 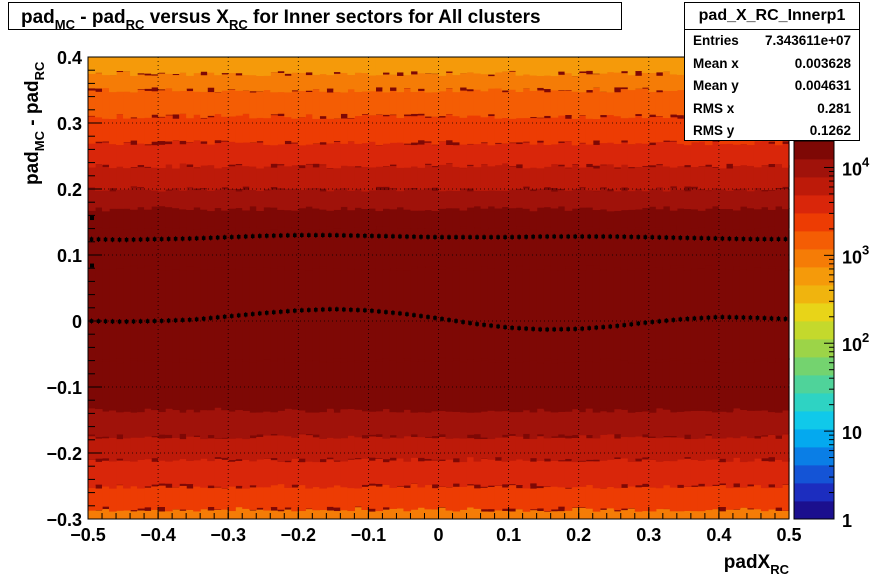 I want to click on y-tick-label: 0, so click(x=77, y=322).